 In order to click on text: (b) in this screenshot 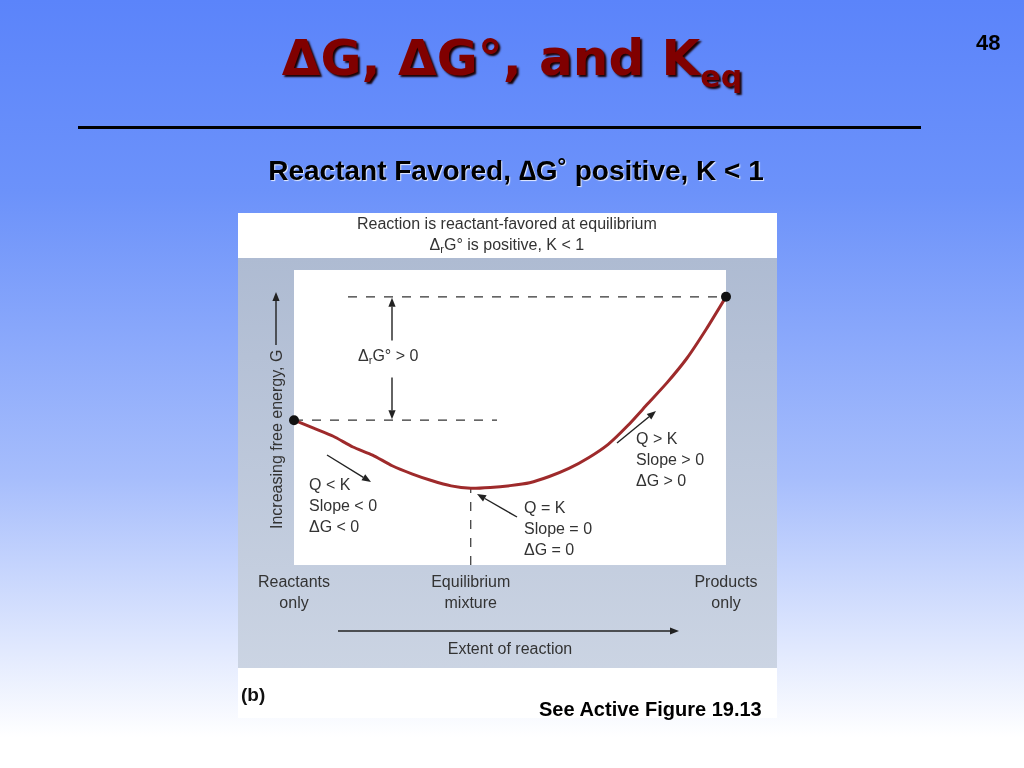, I will do `click(253, 694)`.